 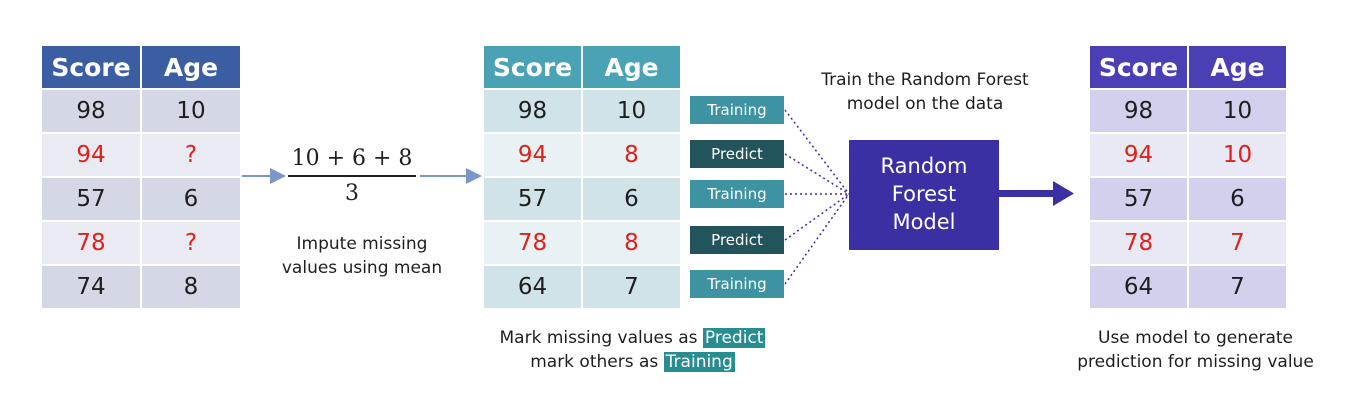 I want to click on table-row: 94 8, so click(x=582, y=155).